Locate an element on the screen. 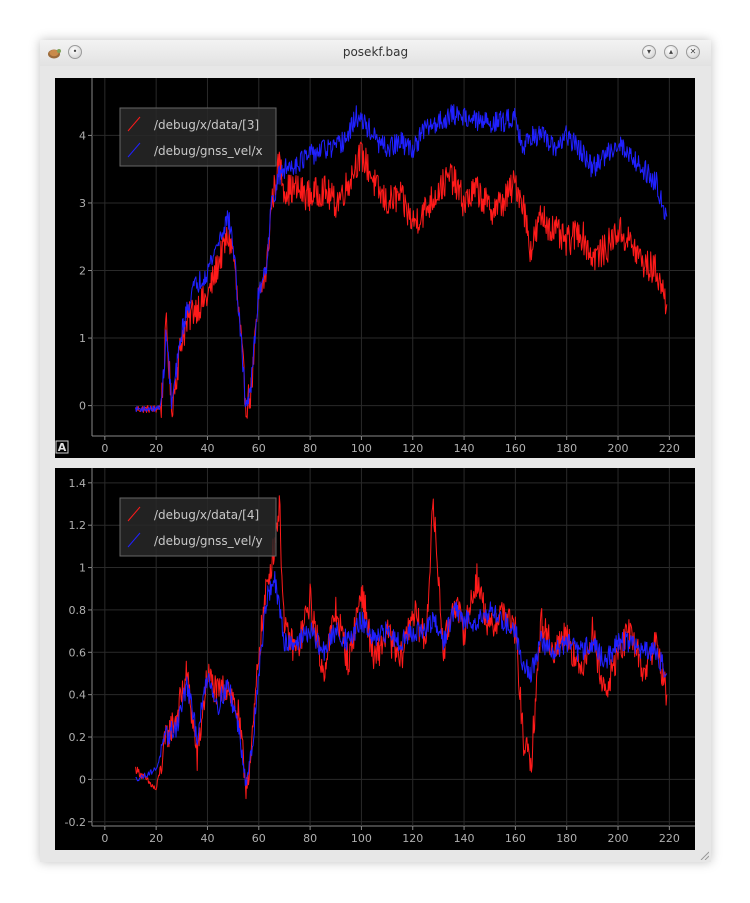  y-tick-label: 0.8 is located at coordinates (78, 610).